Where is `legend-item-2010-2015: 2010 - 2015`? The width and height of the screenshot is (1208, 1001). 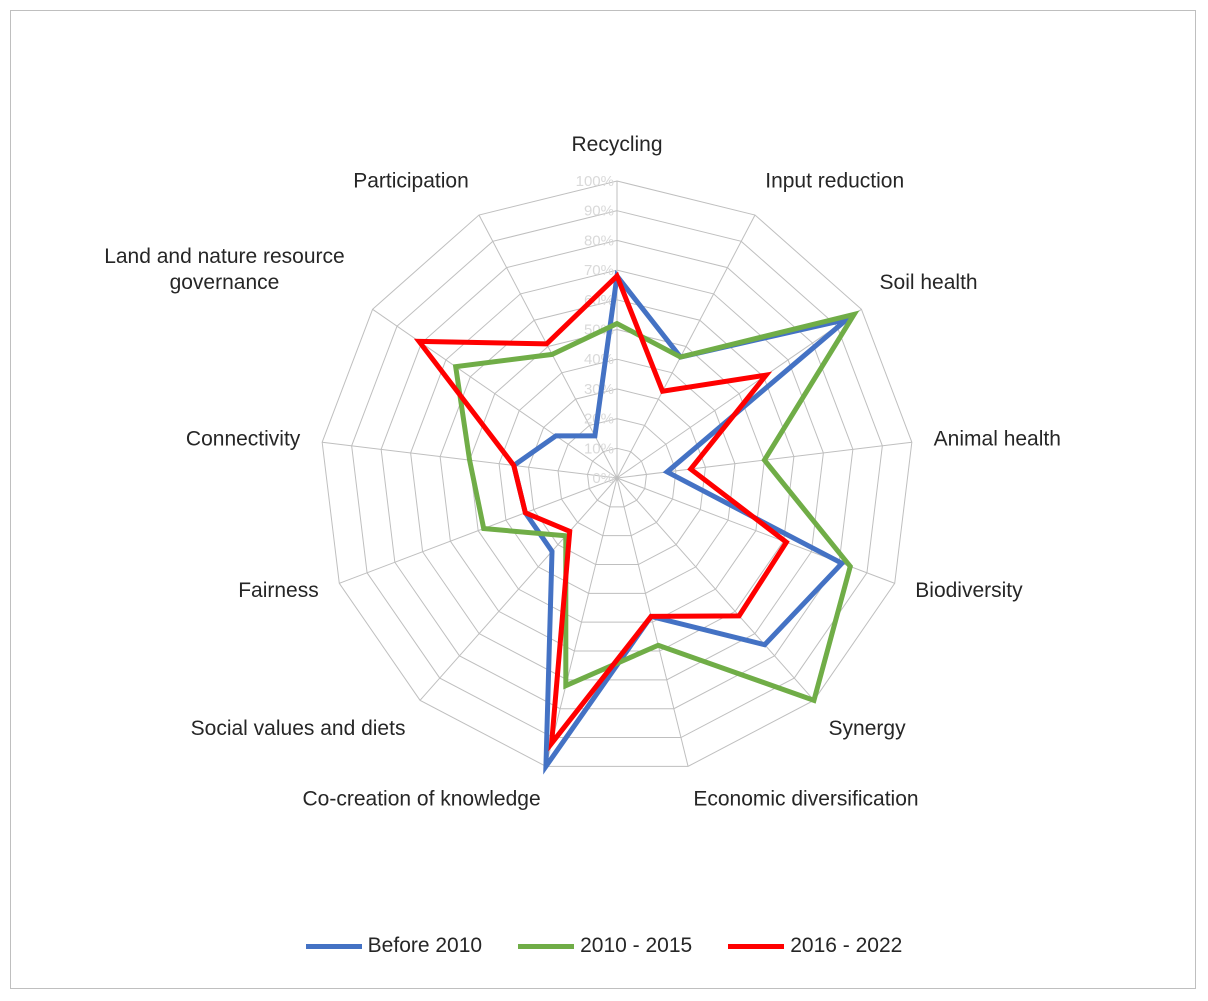
legend-item-2010-2015: 2010 - 2015 is located at coordinates (605, 946).